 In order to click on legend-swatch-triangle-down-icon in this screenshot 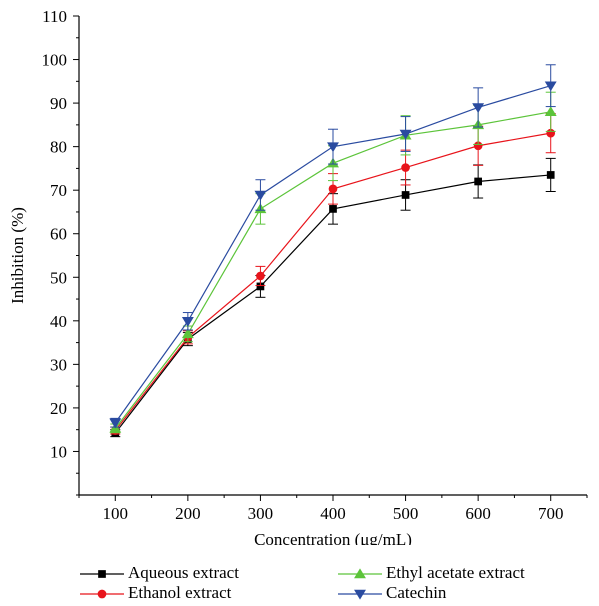, I will do `click(360, 594)`.